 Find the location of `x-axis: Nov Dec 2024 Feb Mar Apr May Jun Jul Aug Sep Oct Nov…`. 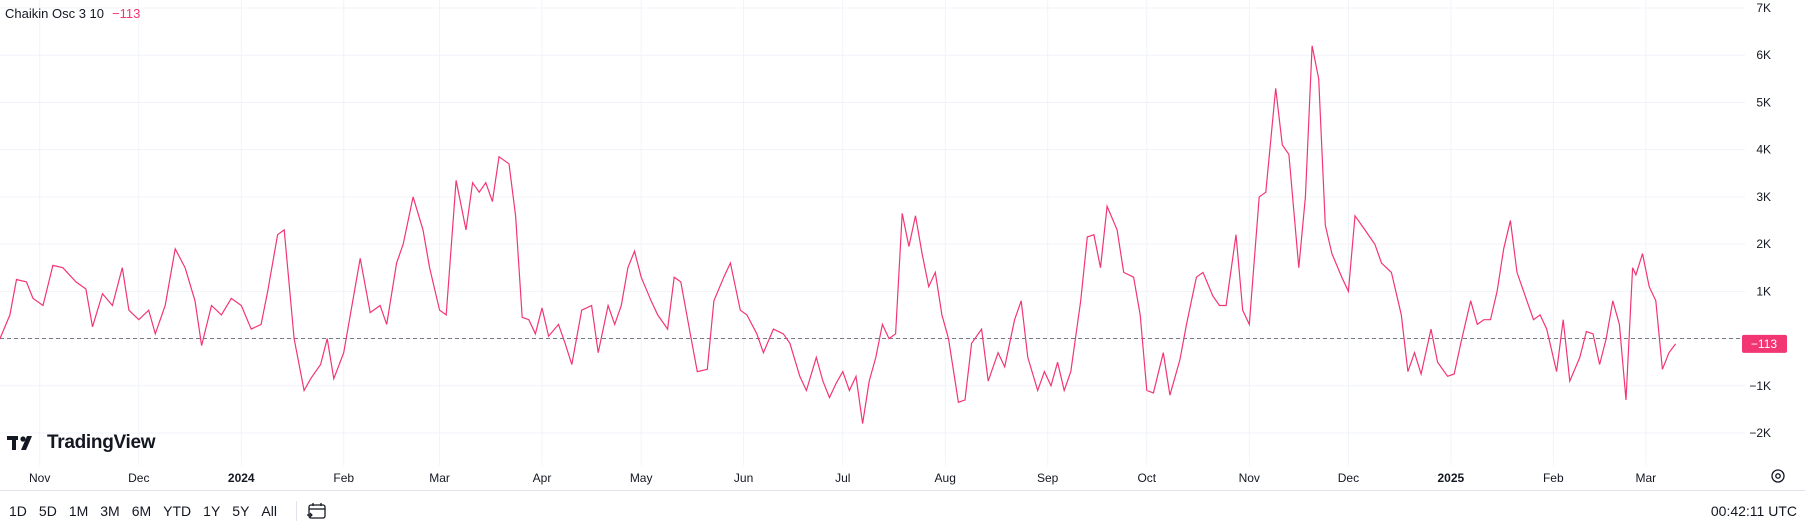

x-axis: Nov Dec 2024 Feb Mar Apr May Jun Jul Aug Sep Oct Nov… is located at coordinates (842, 478).